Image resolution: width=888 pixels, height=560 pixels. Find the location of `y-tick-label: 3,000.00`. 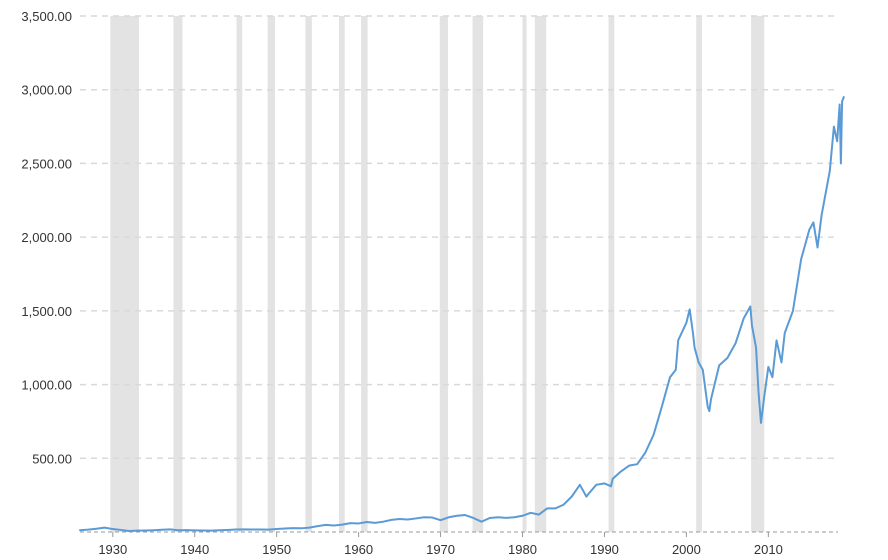

y-tick-label: 3,000.00 is located at coordinates (46, 90).